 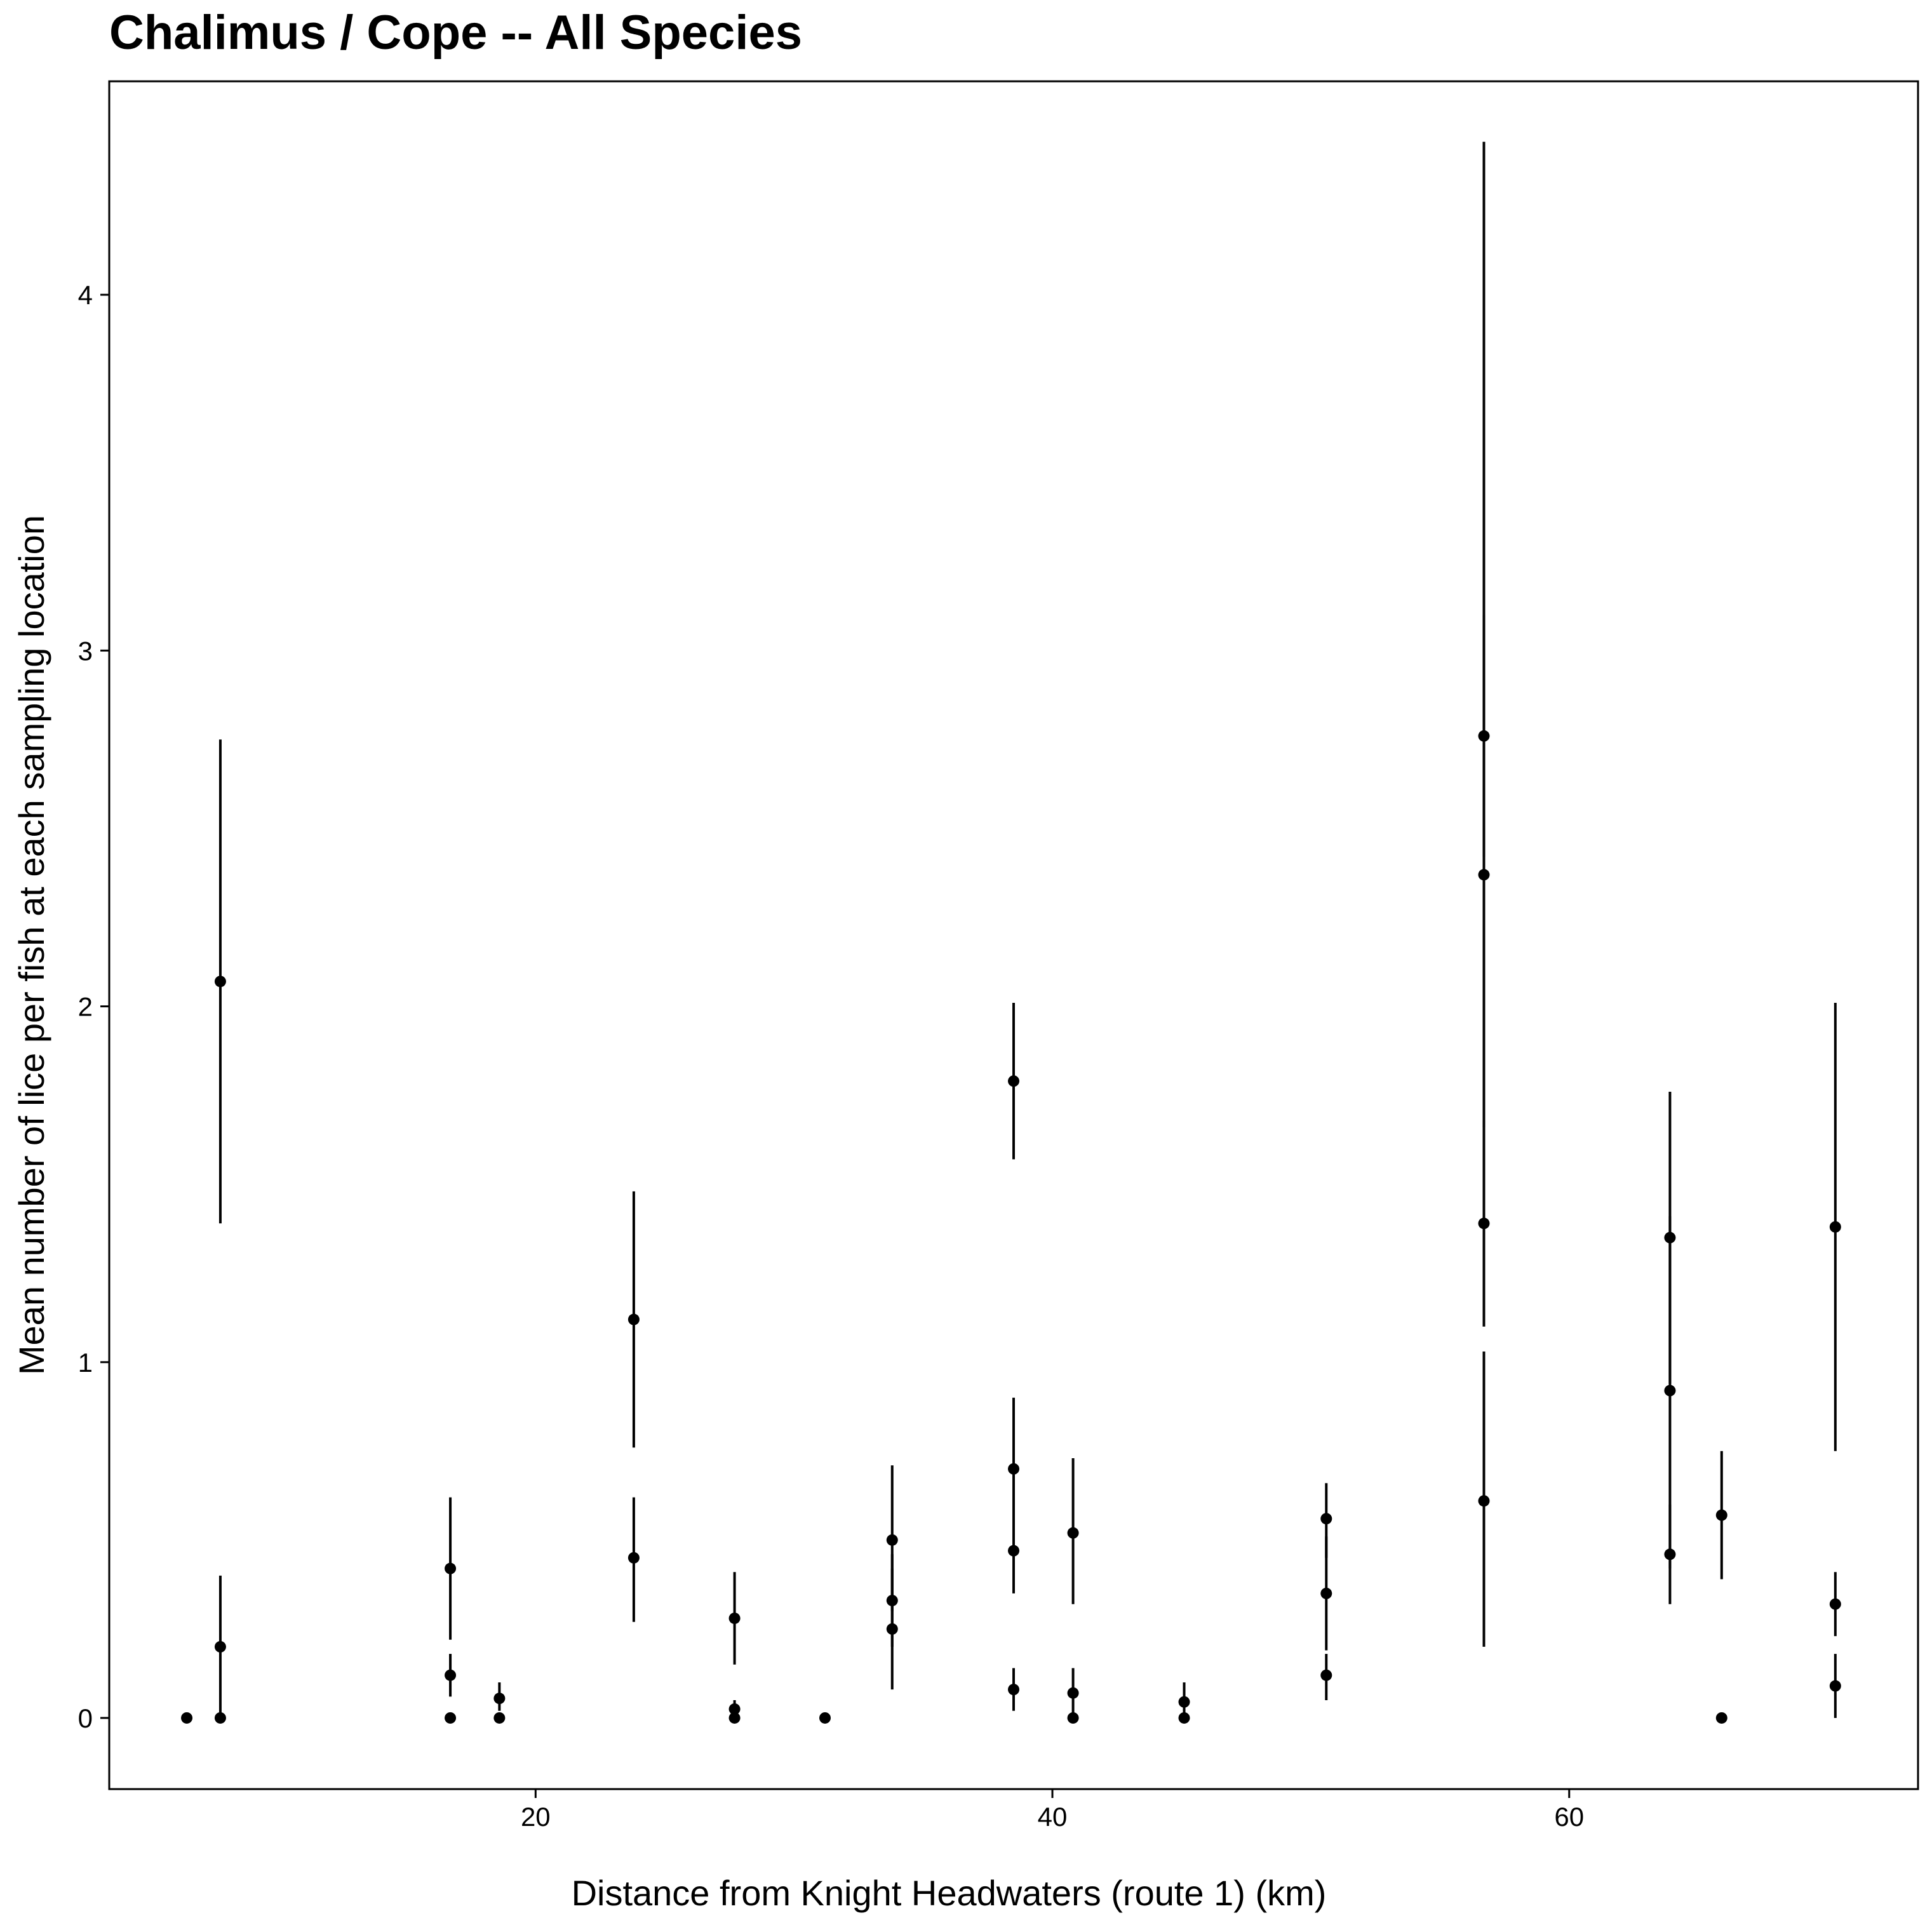 What do you see at coordinates (455, 33) in the screenshot?
I see `chart-title: Chalimus / Cope -- All Species` at bounding box center [455, 33].